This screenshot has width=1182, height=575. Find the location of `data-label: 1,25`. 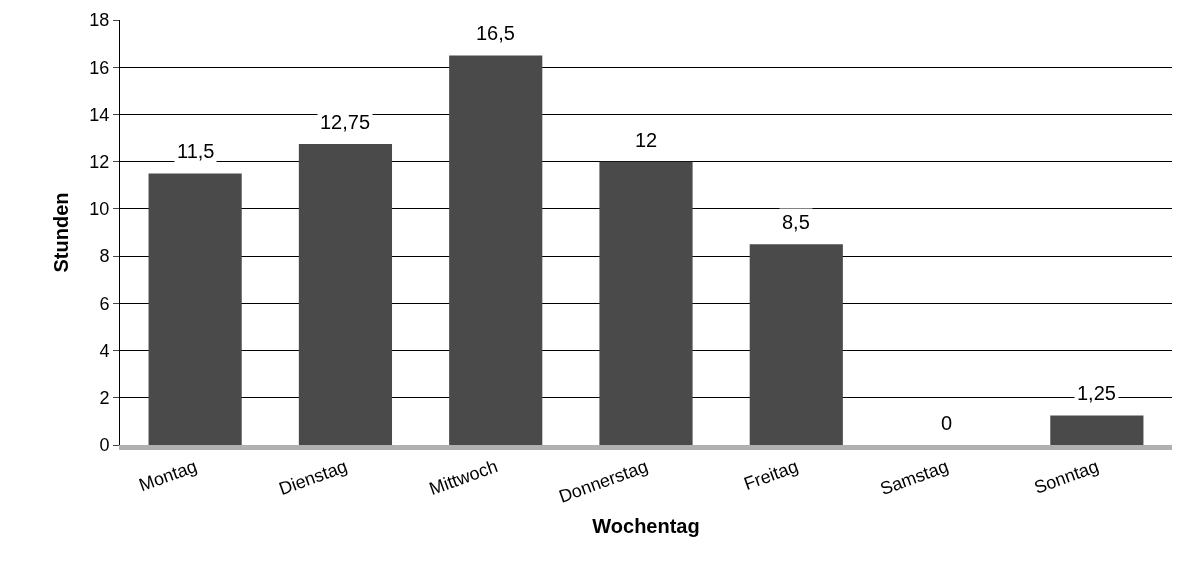

data-label: 1,25 is located at coordinates (1096, 393).